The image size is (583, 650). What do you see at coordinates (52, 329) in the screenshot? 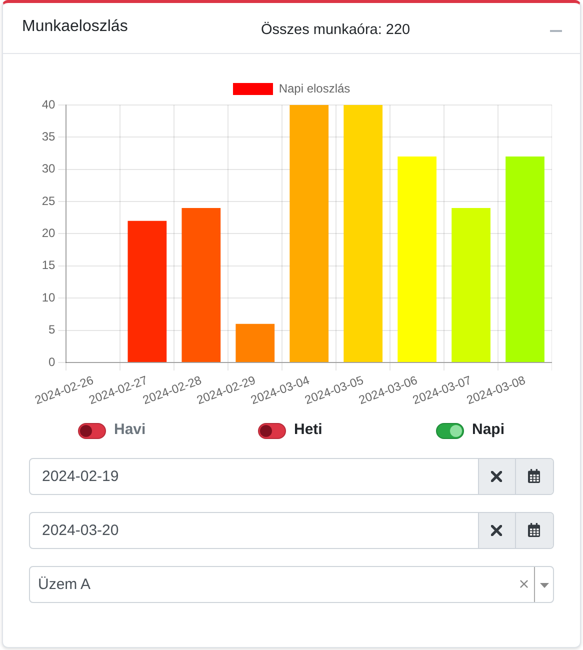
I see `y-tick-label: 5` at bounding box center [52, 329].